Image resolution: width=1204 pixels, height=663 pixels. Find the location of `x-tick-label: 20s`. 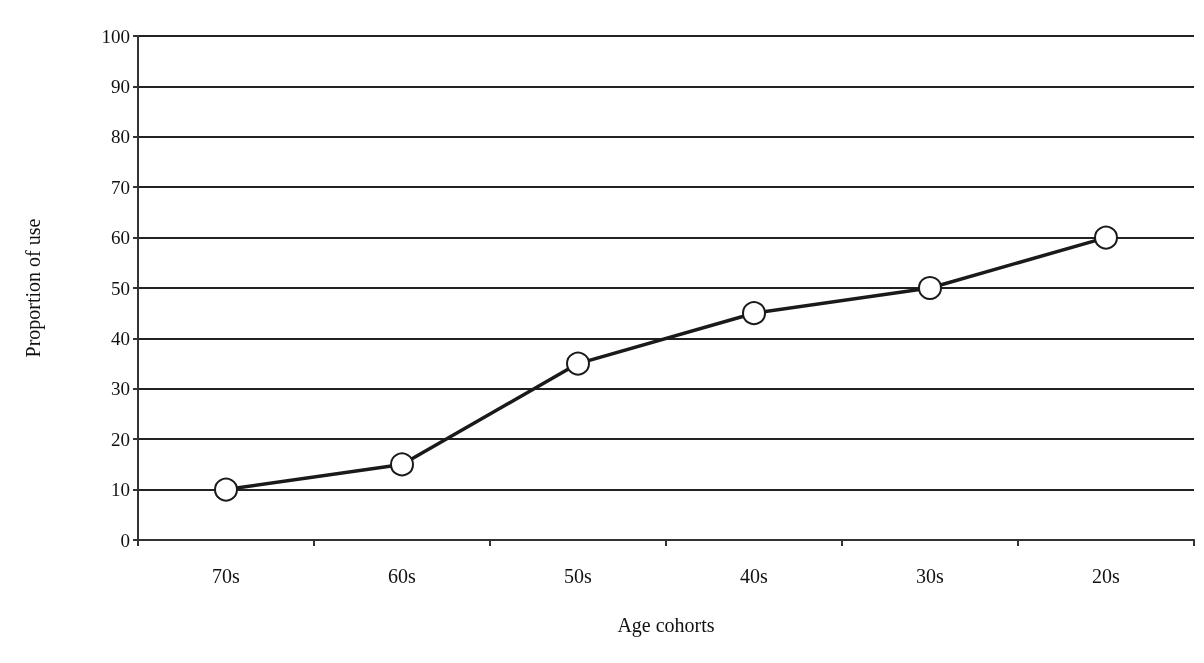

x-tick-label: 20s is located at coordinates (1106, 576).